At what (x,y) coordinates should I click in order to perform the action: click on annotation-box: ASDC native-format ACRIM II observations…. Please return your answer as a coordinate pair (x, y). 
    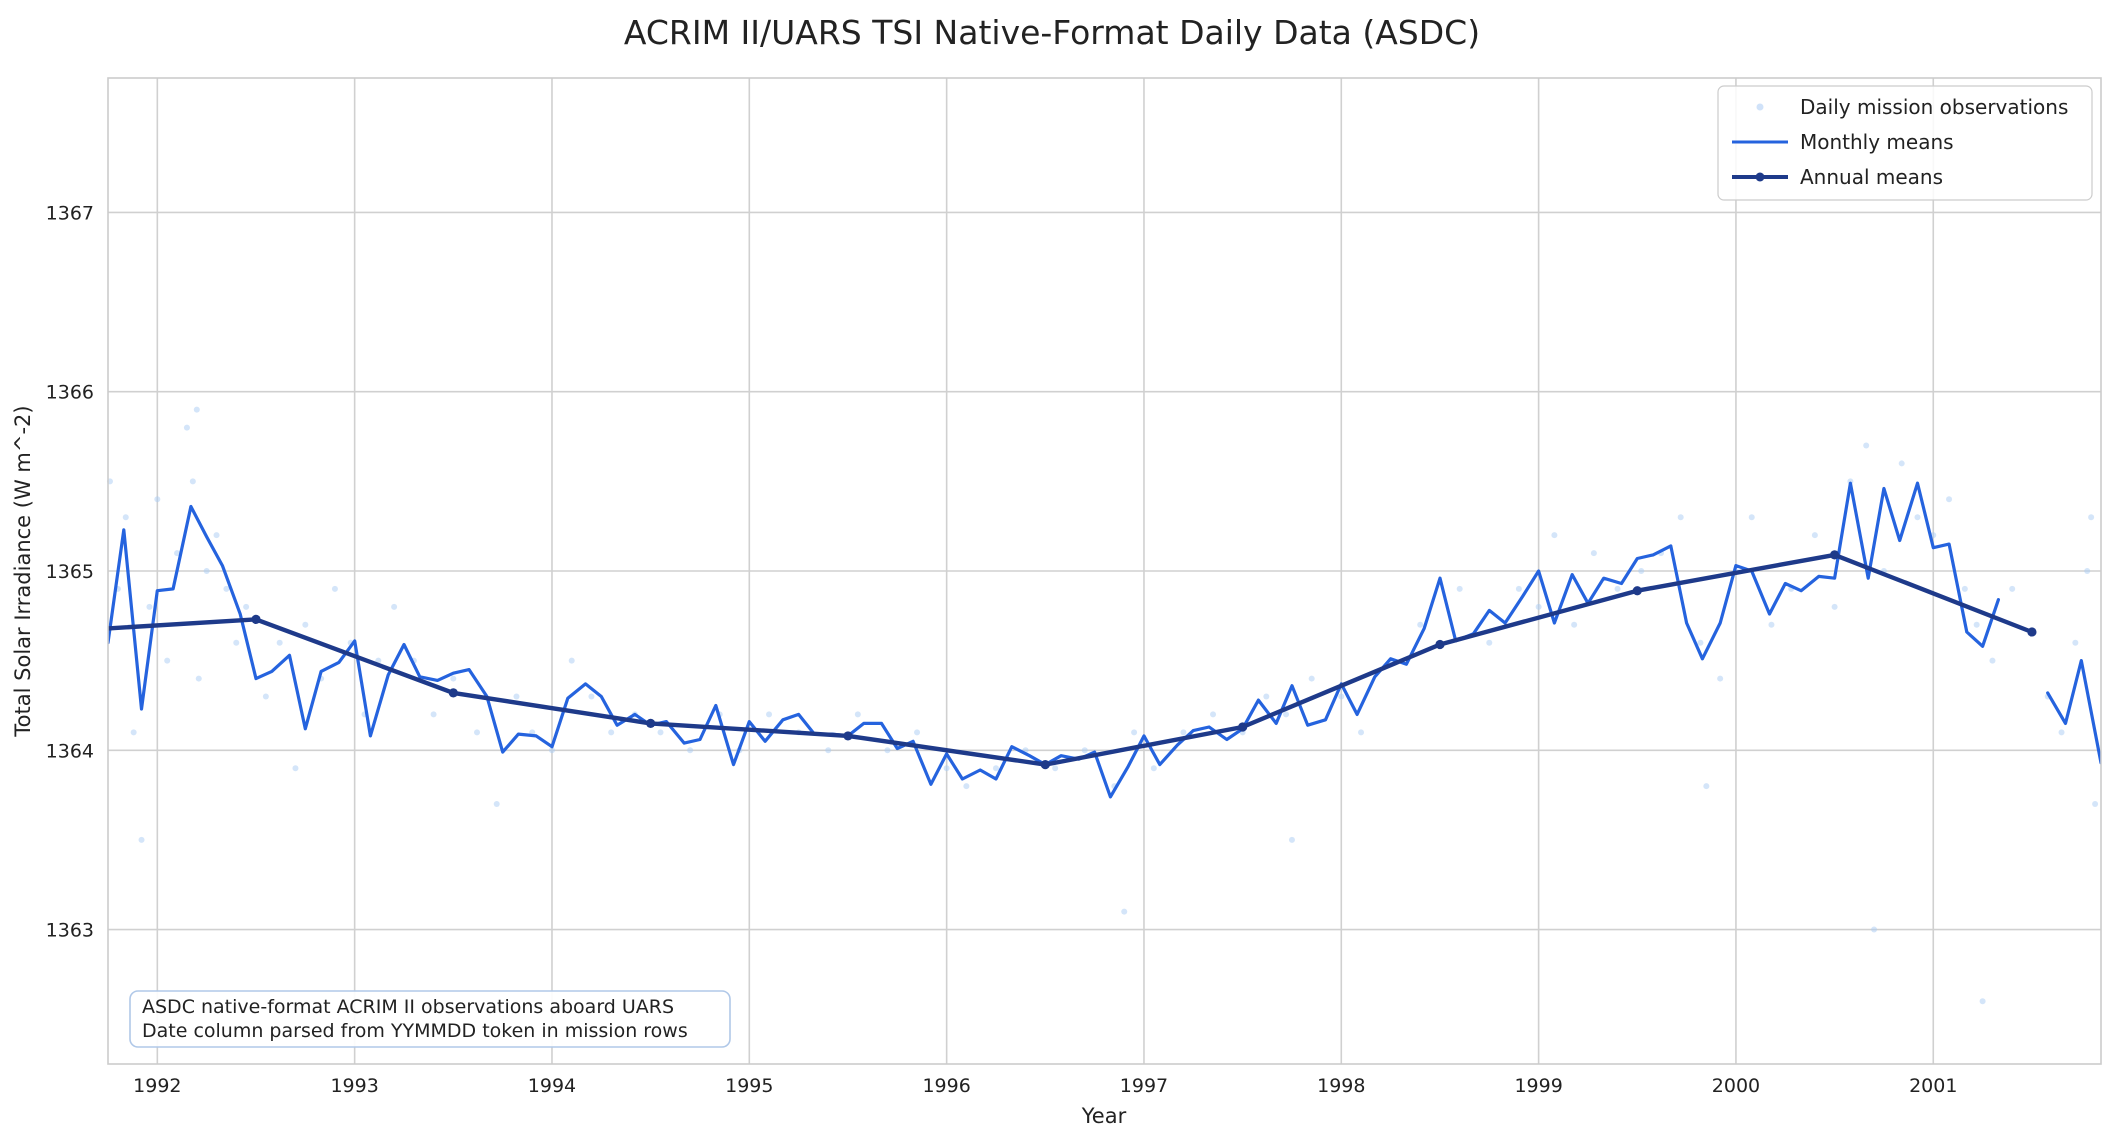
    Looking at the image, I should click on (430, 1019).